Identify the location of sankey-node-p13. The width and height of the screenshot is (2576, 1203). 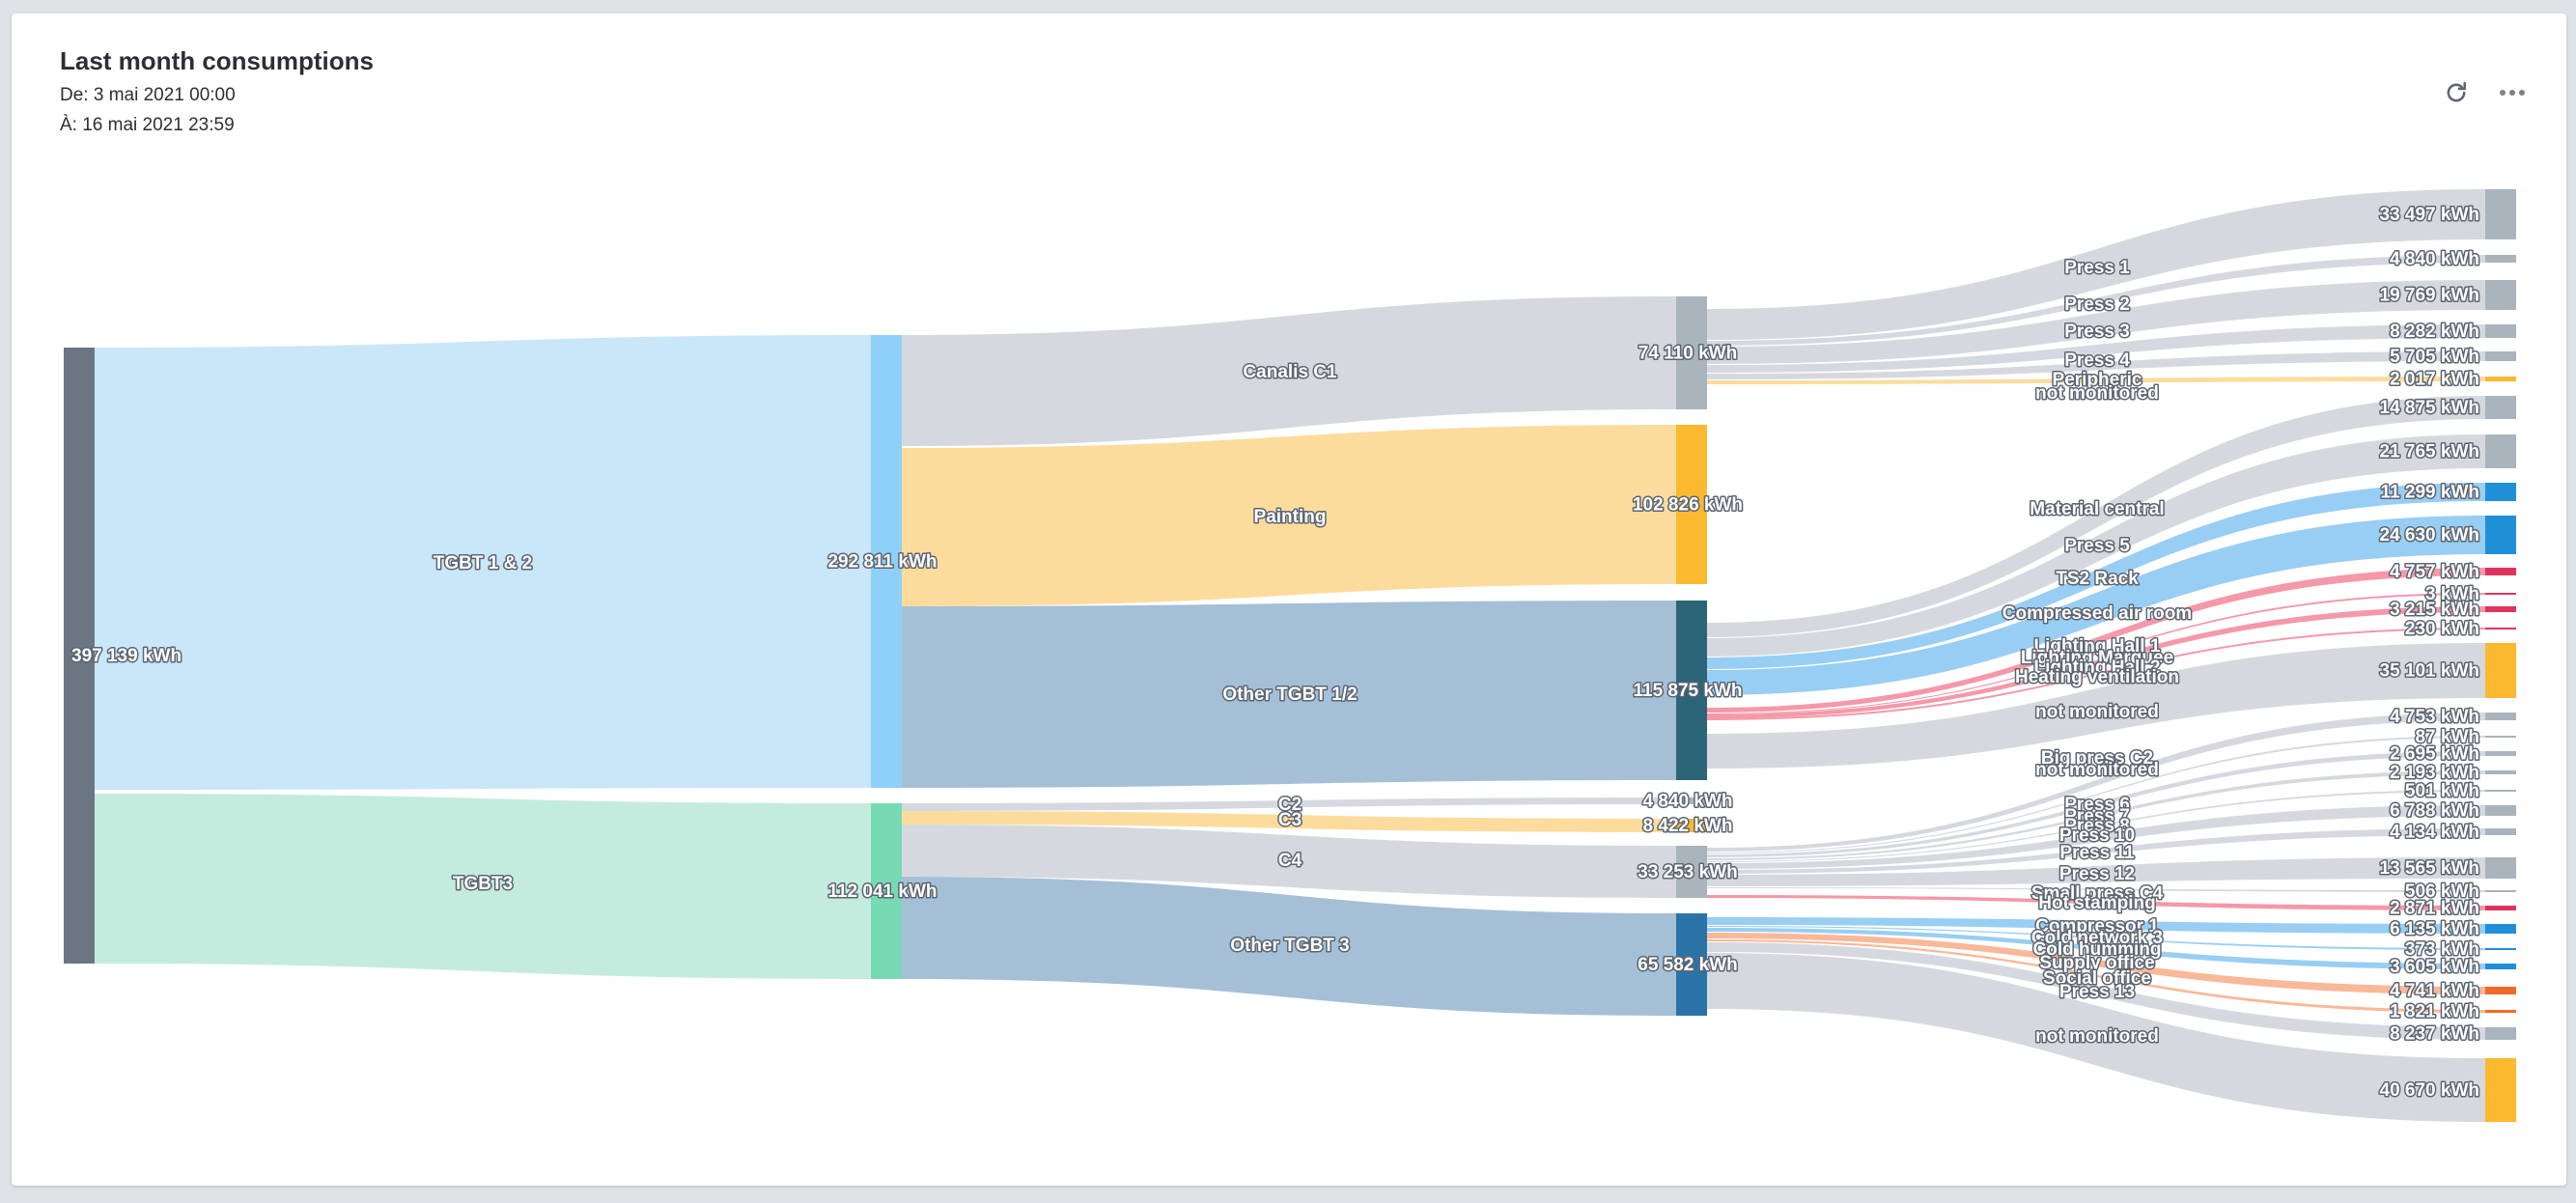
(2501, 609).